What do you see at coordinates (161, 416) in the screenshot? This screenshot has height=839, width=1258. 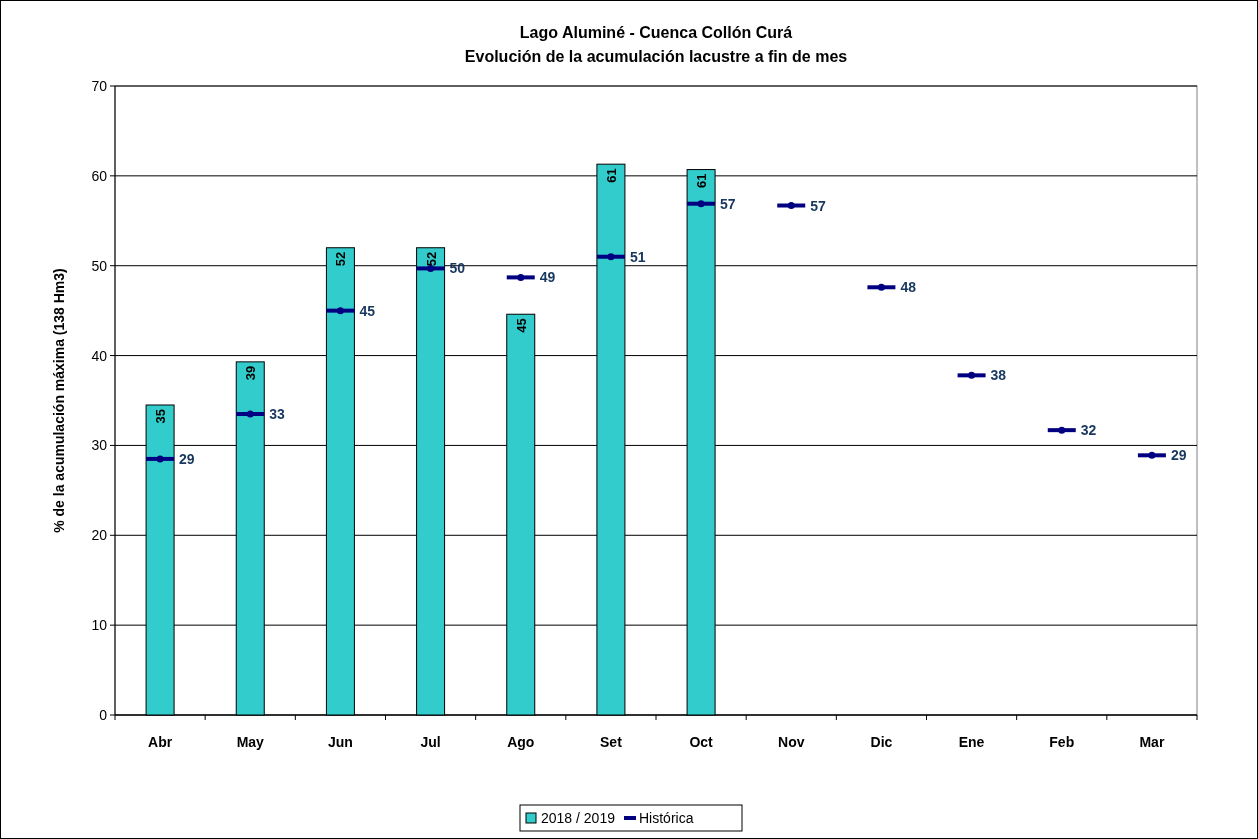 I see `data-label: 35` at bounding box center [161, 416].